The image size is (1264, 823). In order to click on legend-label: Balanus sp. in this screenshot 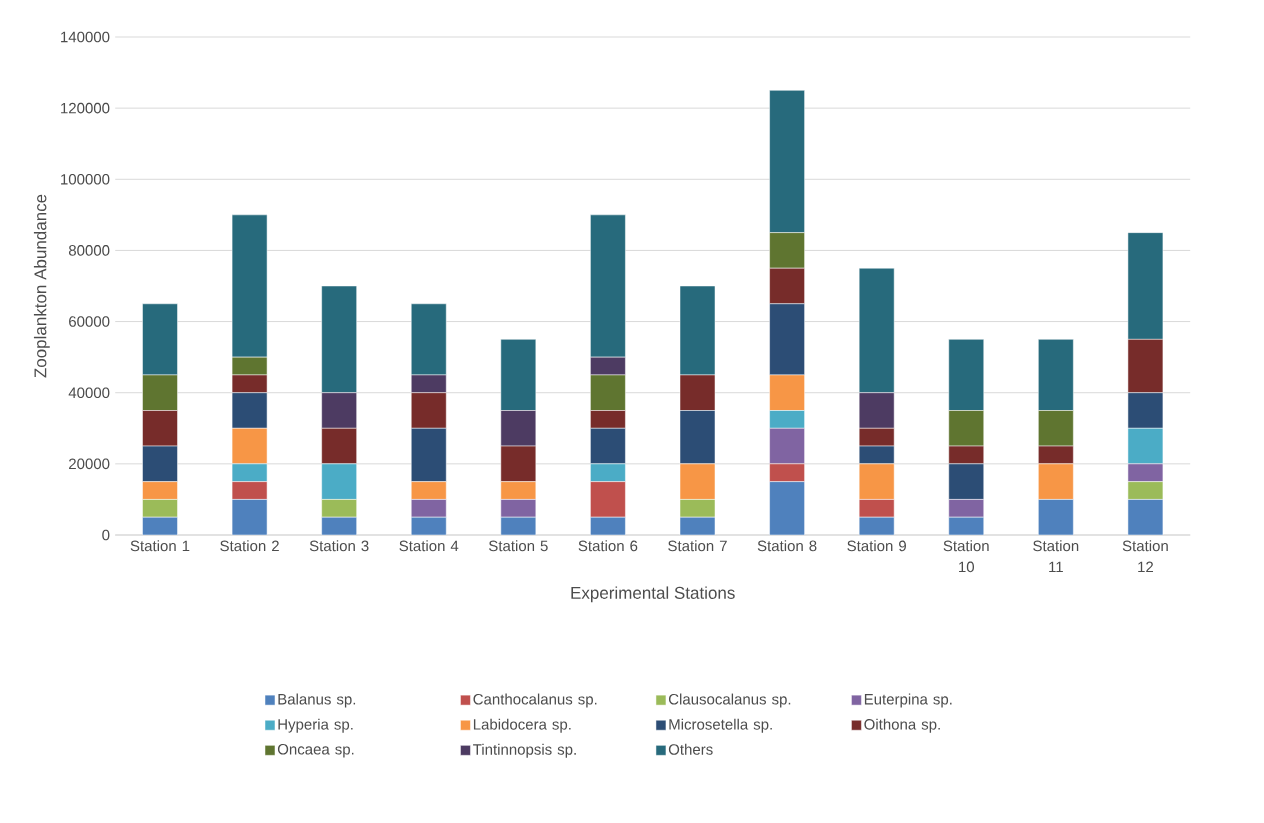, I will do `click(317, 700)`.